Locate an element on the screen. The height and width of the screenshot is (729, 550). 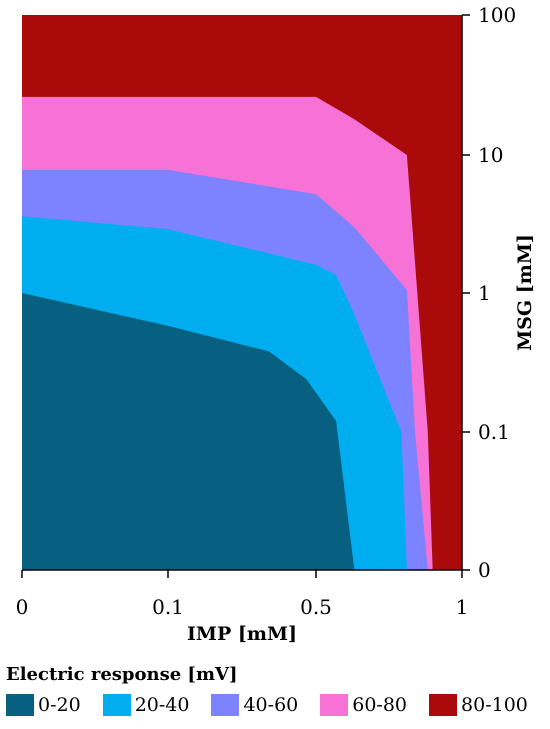
legend-item: 40-60 is located at coordinates (254, 705).